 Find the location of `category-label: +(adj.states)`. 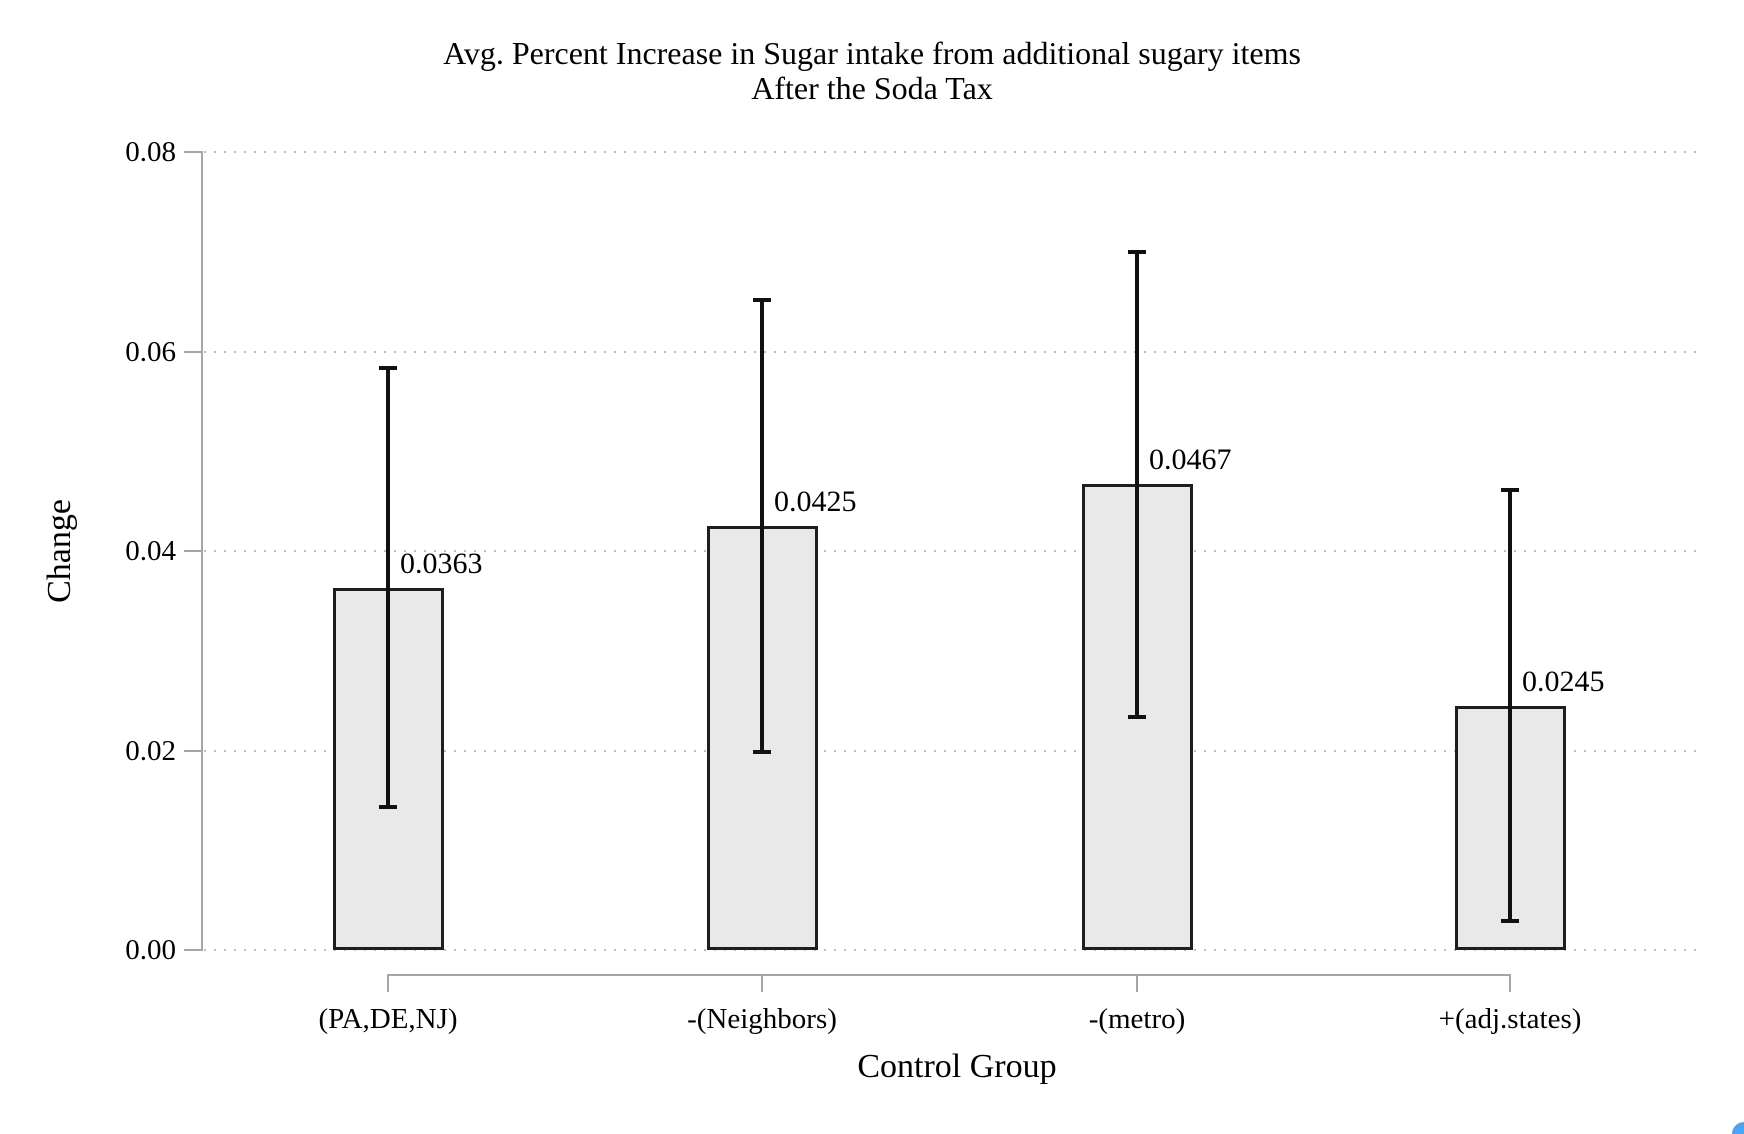

category-label: +(adj.states) is located at coordinates (1510, 1019).